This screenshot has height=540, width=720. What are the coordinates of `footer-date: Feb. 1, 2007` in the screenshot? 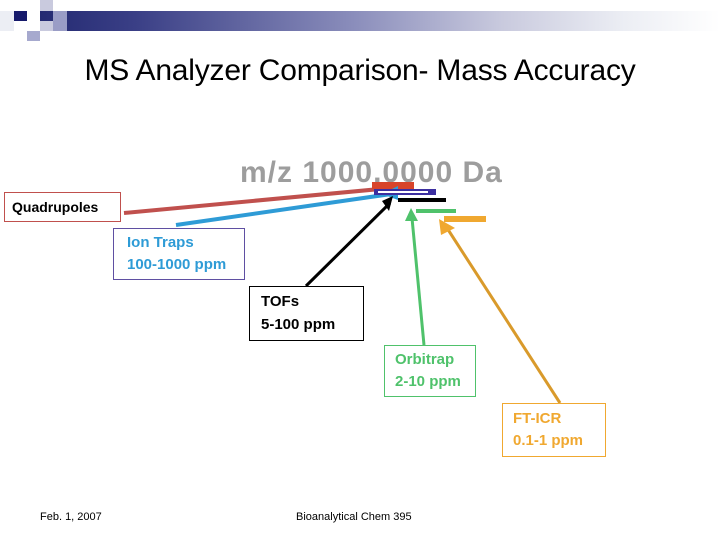 It's located at (71, 517).